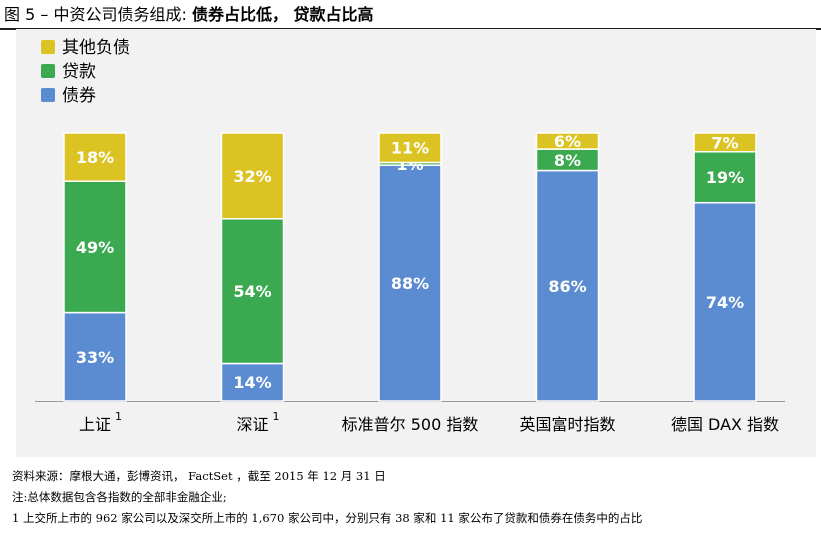 The height and width of the screenshot is (536, 821). I want to click on bar-贷款-深证, so click(252, 291).